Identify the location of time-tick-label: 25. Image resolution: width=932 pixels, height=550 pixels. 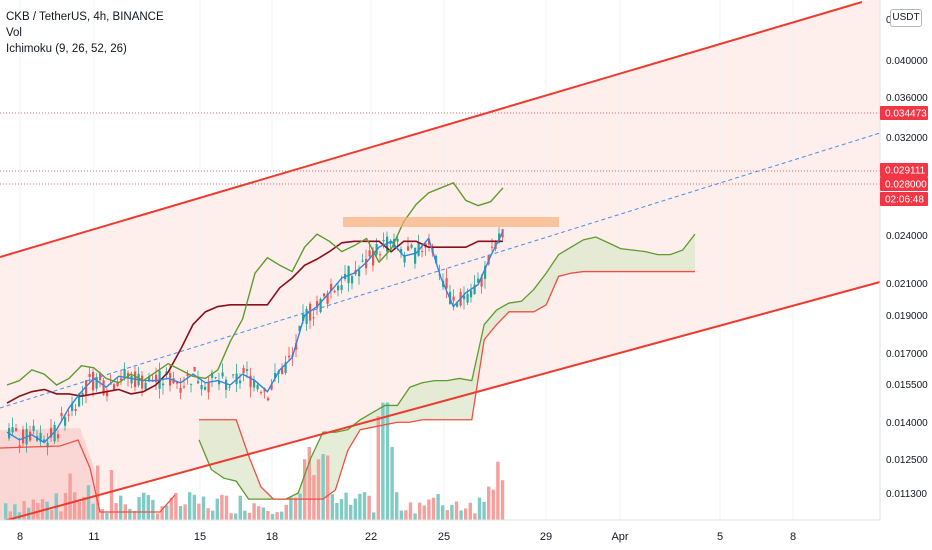
(444, 537).